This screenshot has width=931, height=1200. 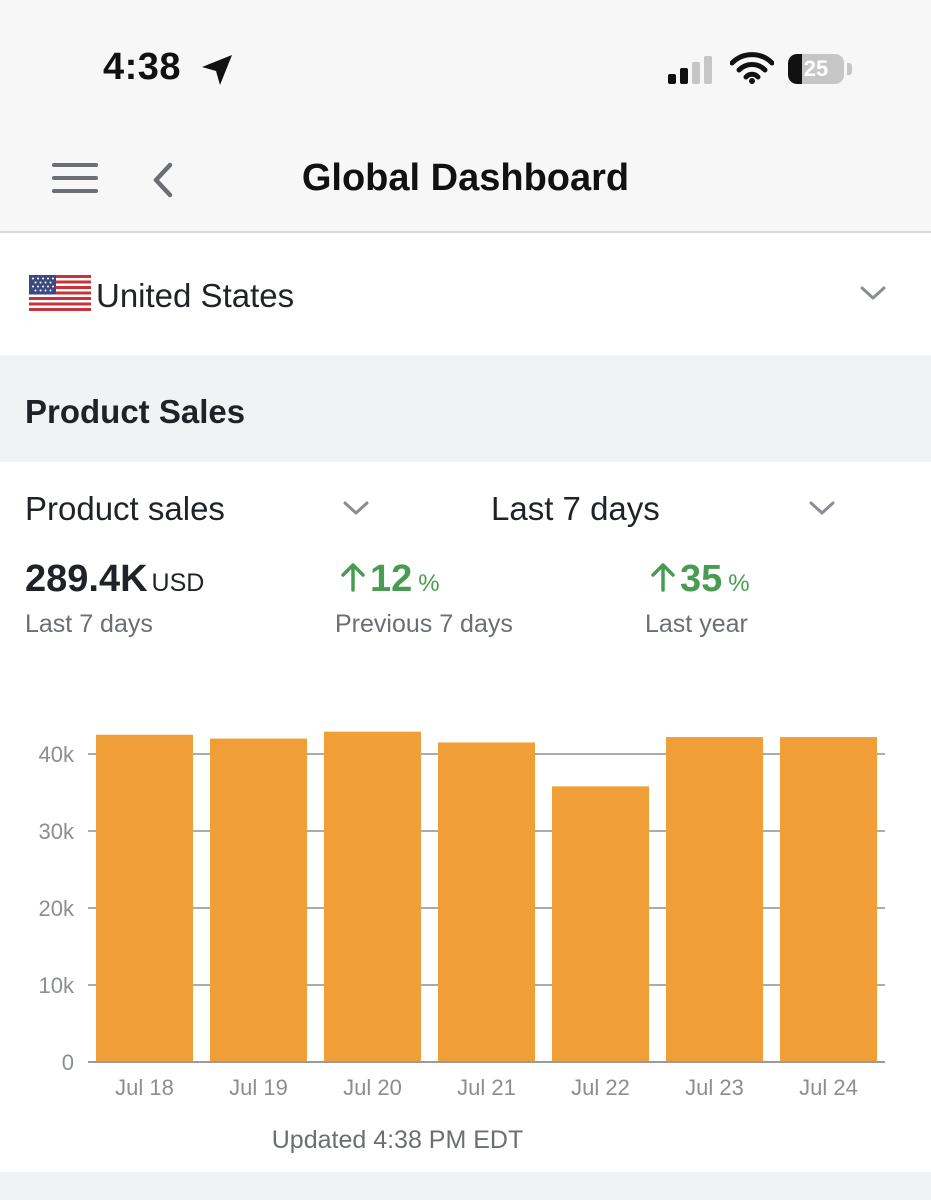 I want to click on hamburger-menu-icon, so click(x=75, y=179).